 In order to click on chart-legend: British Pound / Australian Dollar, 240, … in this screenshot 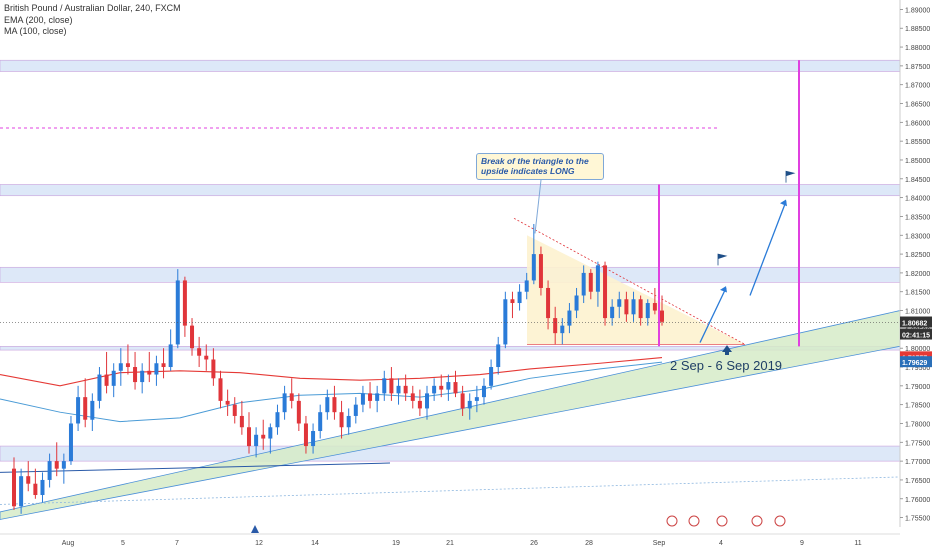, I will do `click(92, 20)`.